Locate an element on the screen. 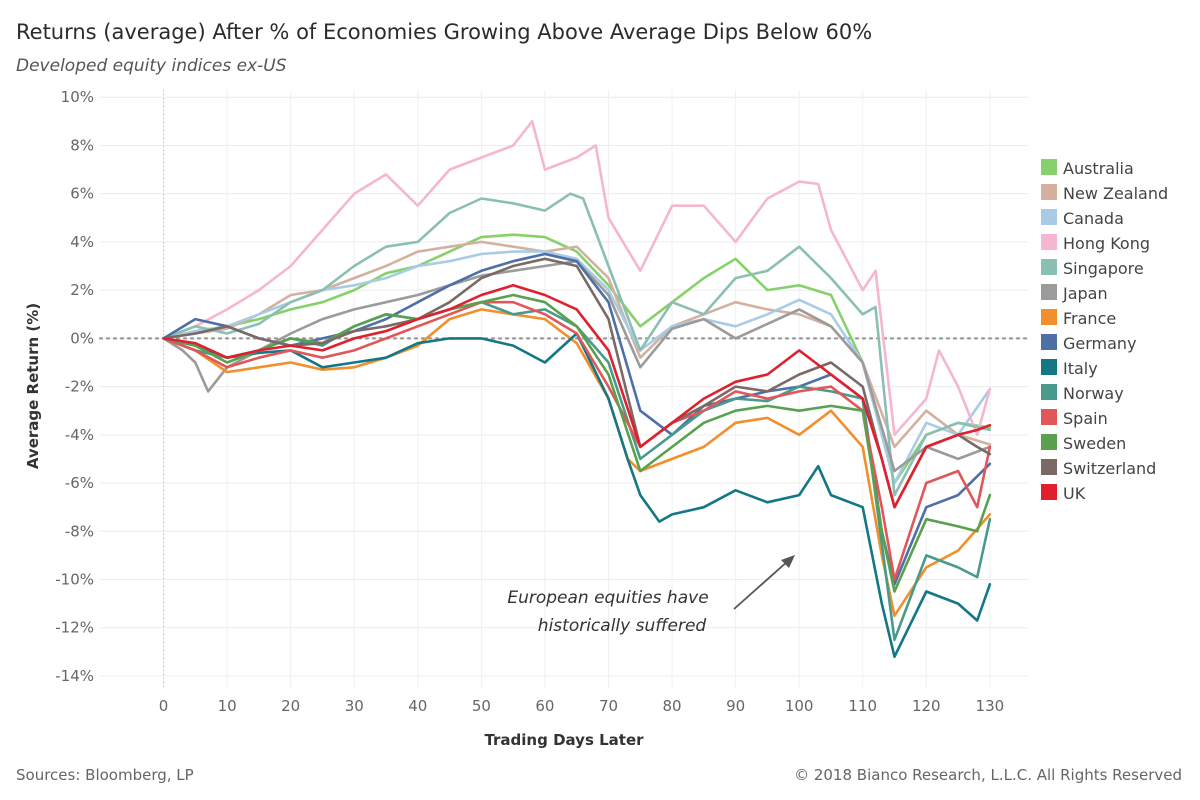 The width and height of the screenshot is (1200, 800). legend-label: Norway is located at coordinates (1093, 393).